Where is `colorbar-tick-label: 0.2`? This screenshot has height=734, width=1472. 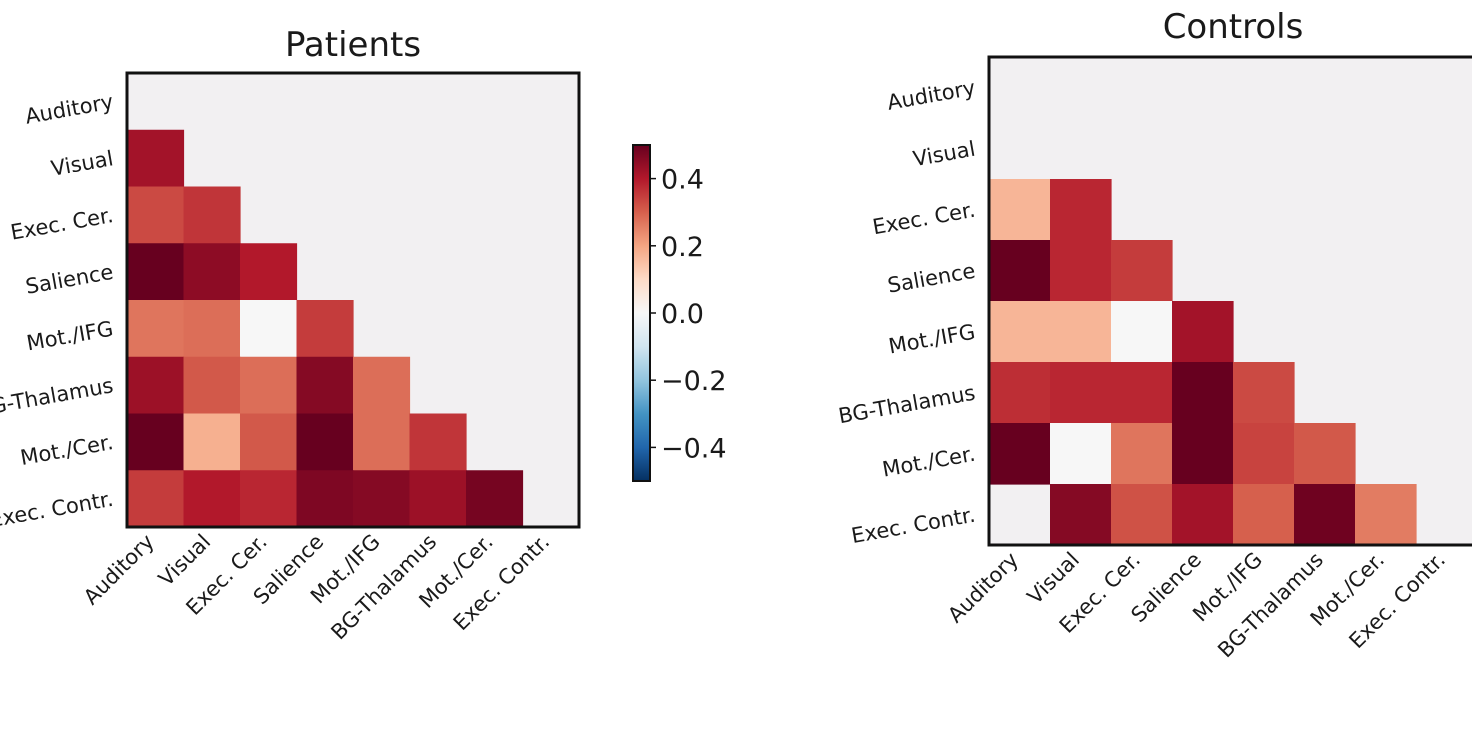
colorbar-tick-label: 0.2 is located at coordinates (682, 247).